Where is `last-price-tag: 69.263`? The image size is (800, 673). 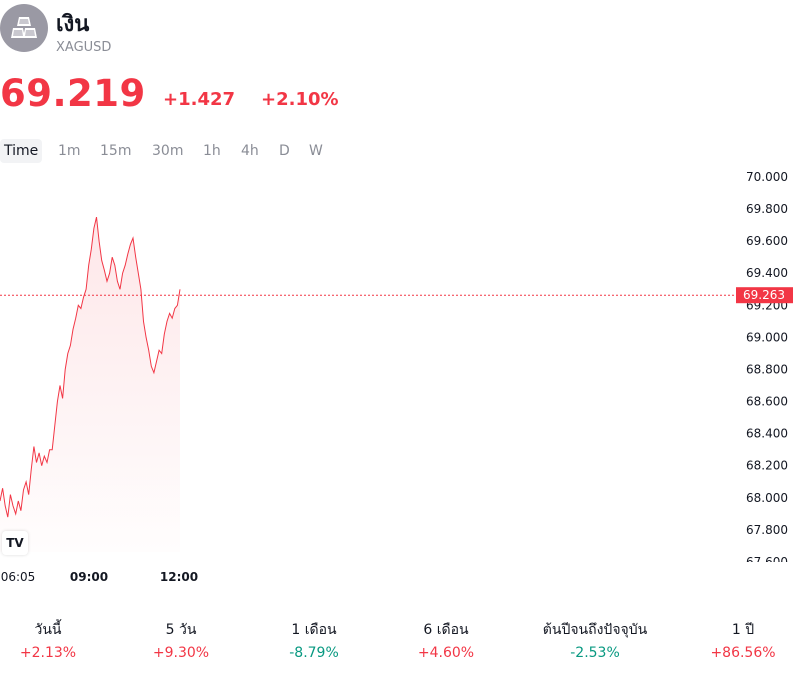 last-price-tag: 69.263 is located at coordinates (764, 295).